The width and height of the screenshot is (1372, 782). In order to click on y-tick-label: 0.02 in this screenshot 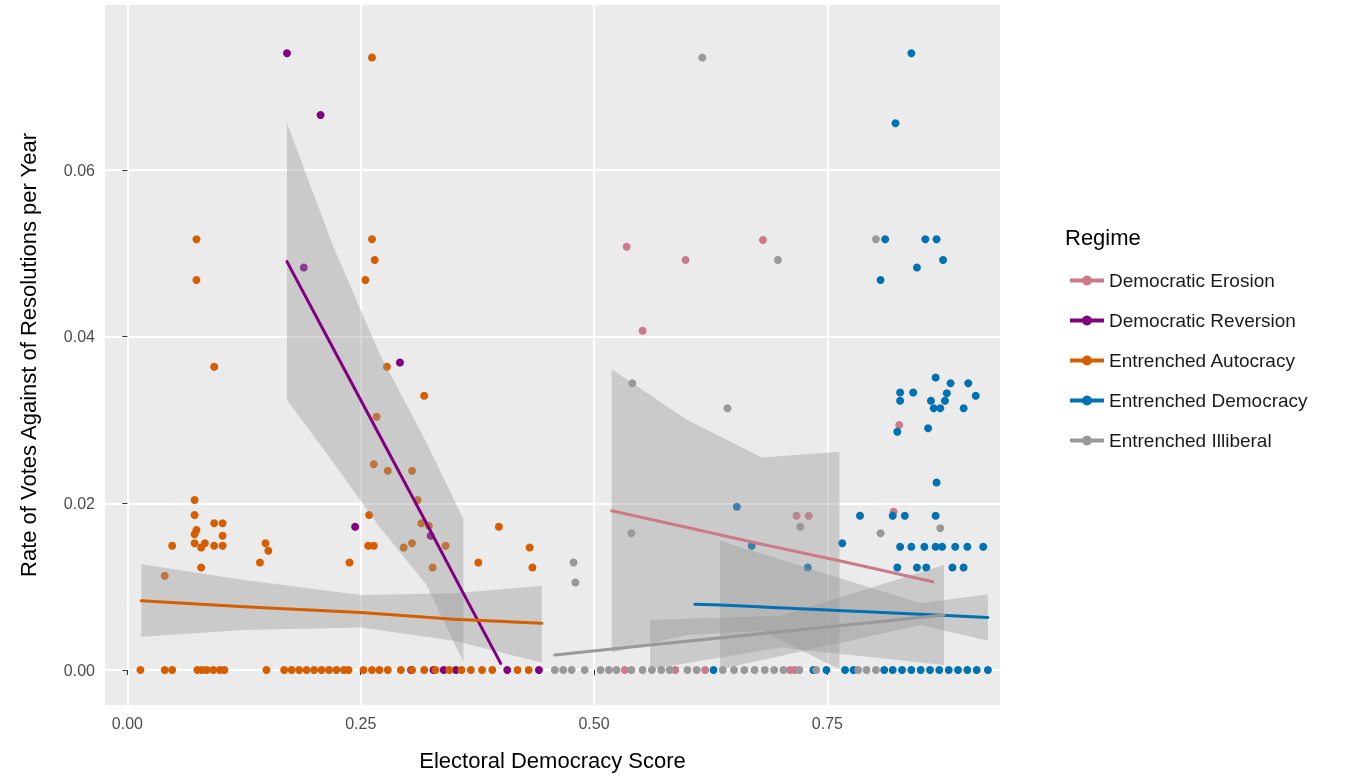, I will do `click(79, 503)`.